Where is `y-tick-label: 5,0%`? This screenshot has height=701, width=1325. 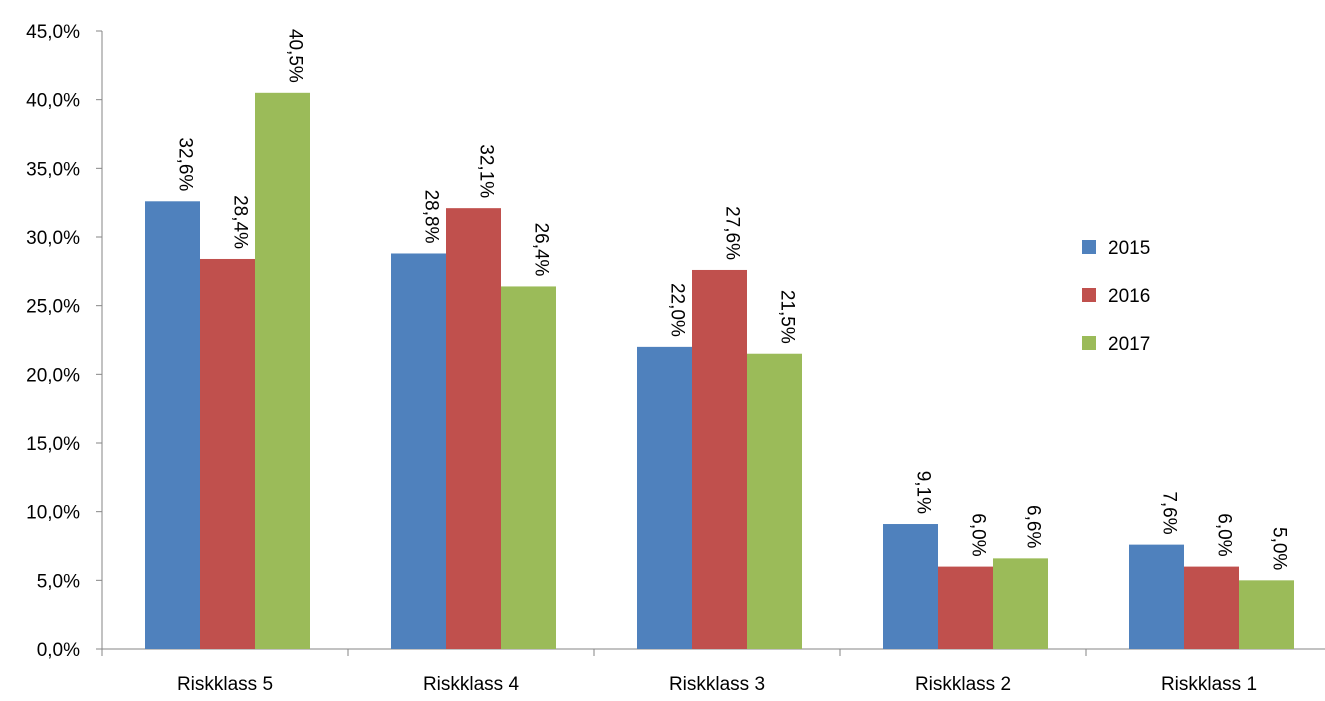 y-tick-label: 5,0% is located at coordinates (58, 581).